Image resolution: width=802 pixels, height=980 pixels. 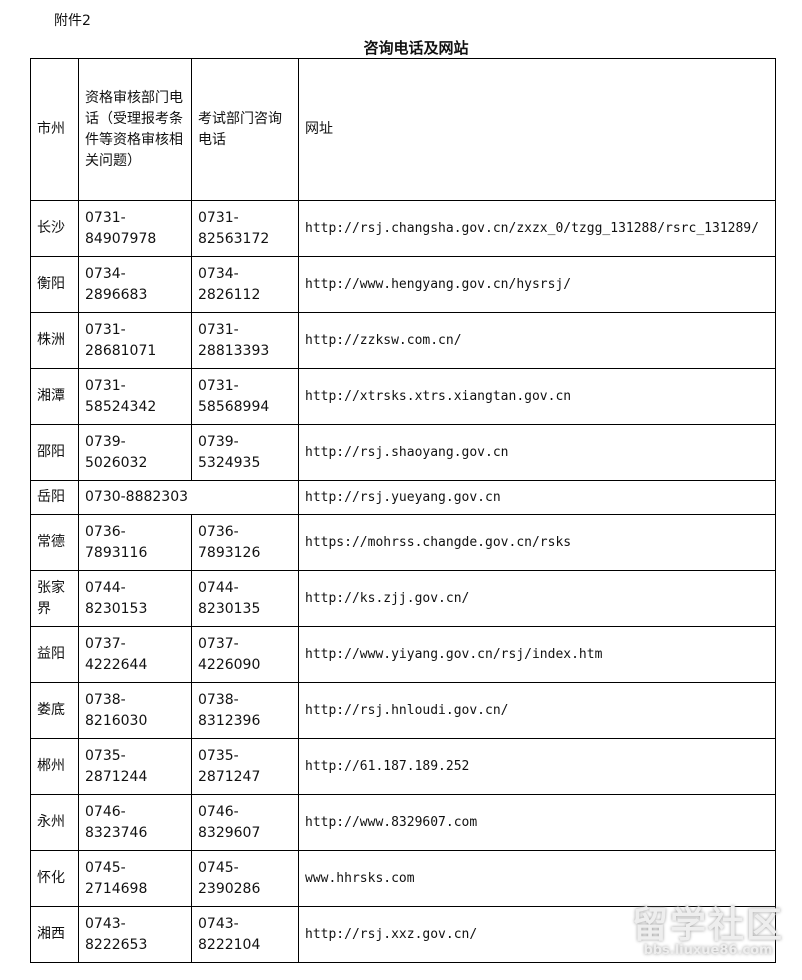 What do you see at coordinates (135, 452) in the screenshot?
I see `review-phone-cell: 0739-5026032` at bounding box center [135, 452].